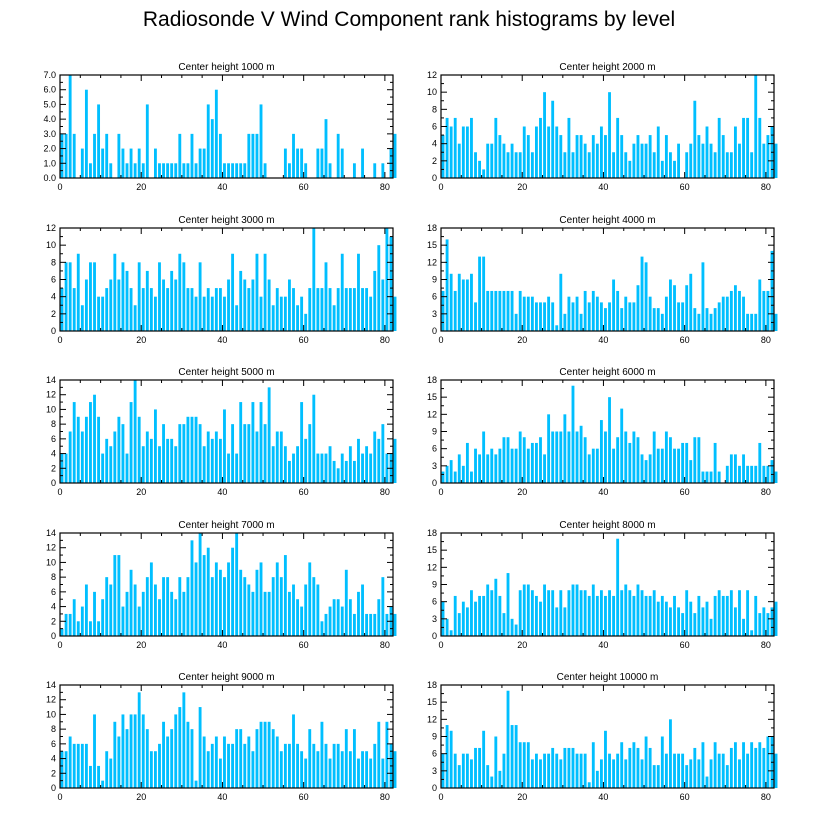 The image size is (818, 824). Describe the element at coordinates (53, 483) in the screenshot. I see `y-tick-label: 0` at that location.